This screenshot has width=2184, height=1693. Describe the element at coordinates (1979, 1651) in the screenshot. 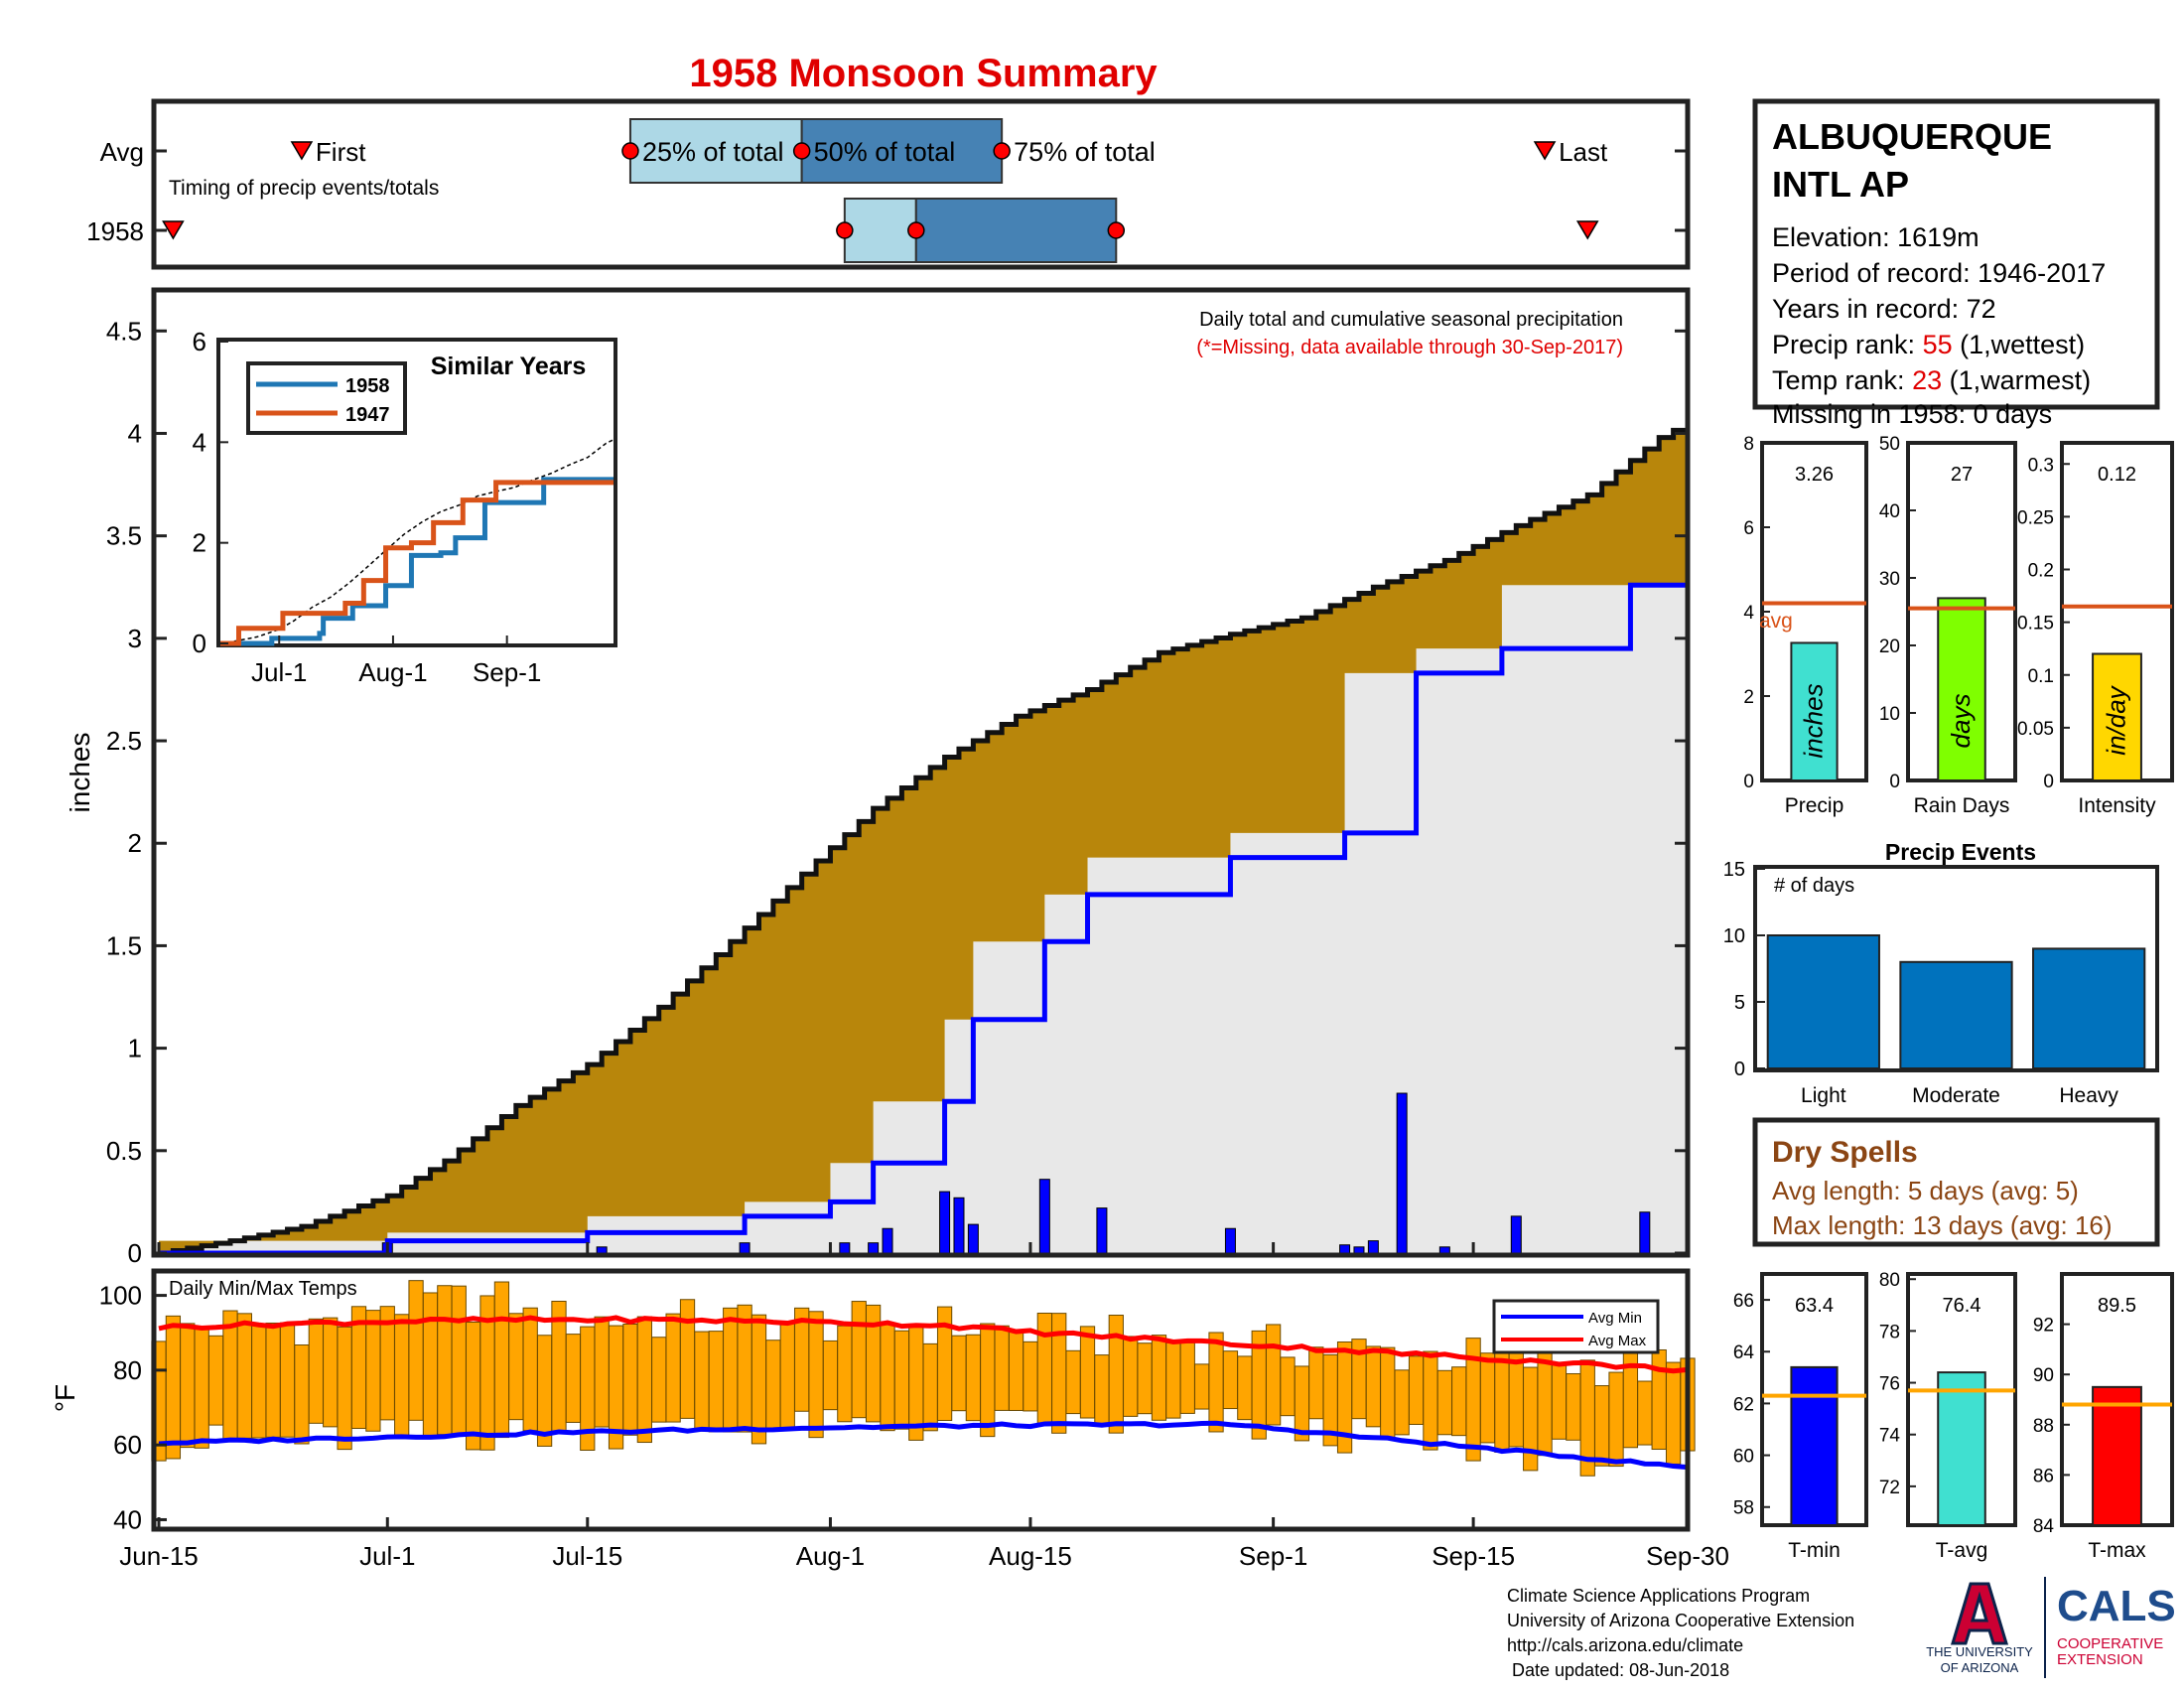

I see `ua-logo-line1: THE UNIVERSITY` at that location.